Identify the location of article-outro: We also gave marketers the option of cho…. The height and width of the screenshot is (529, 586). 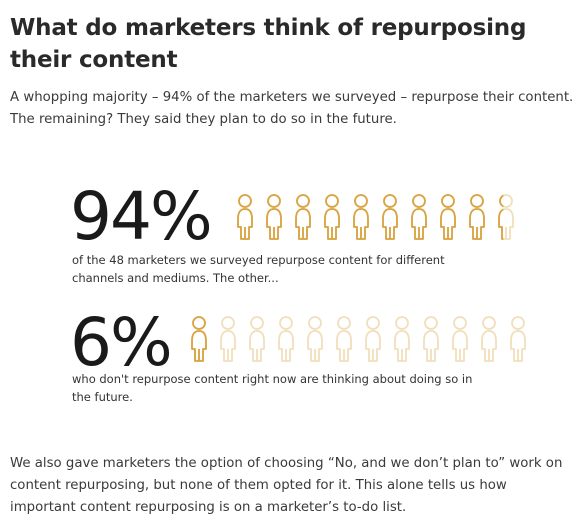
(286, 485).